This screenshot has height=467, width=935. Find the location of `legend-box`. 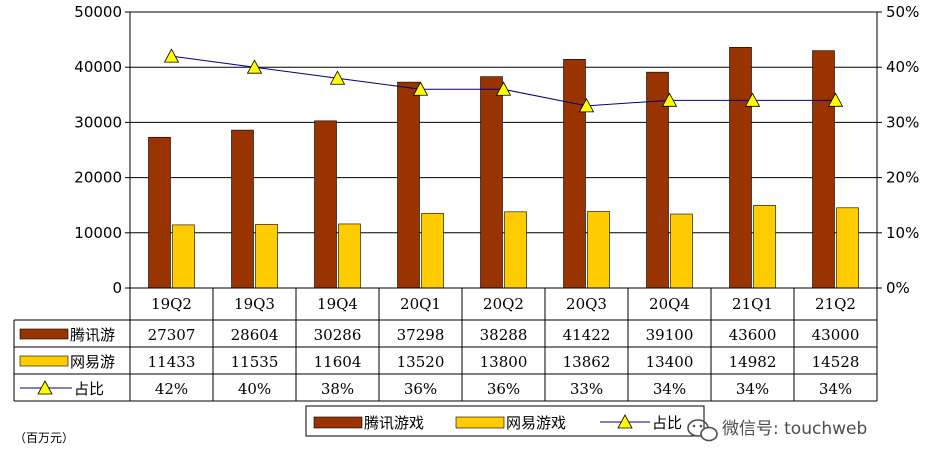

legend-box is located at coordinates (505, 421).